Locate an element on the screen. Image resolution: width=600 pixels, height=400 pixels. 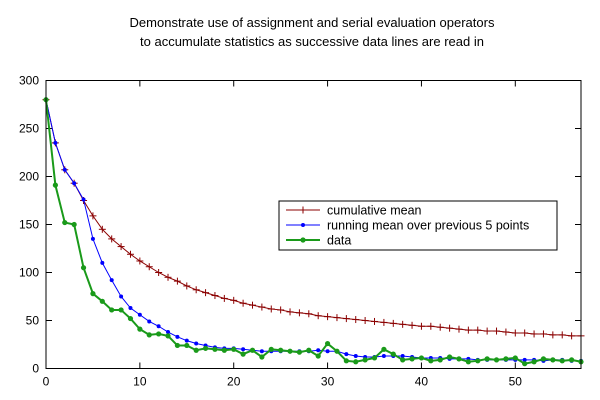
x-tick-label: 40 is located at coordinates (422, 382).